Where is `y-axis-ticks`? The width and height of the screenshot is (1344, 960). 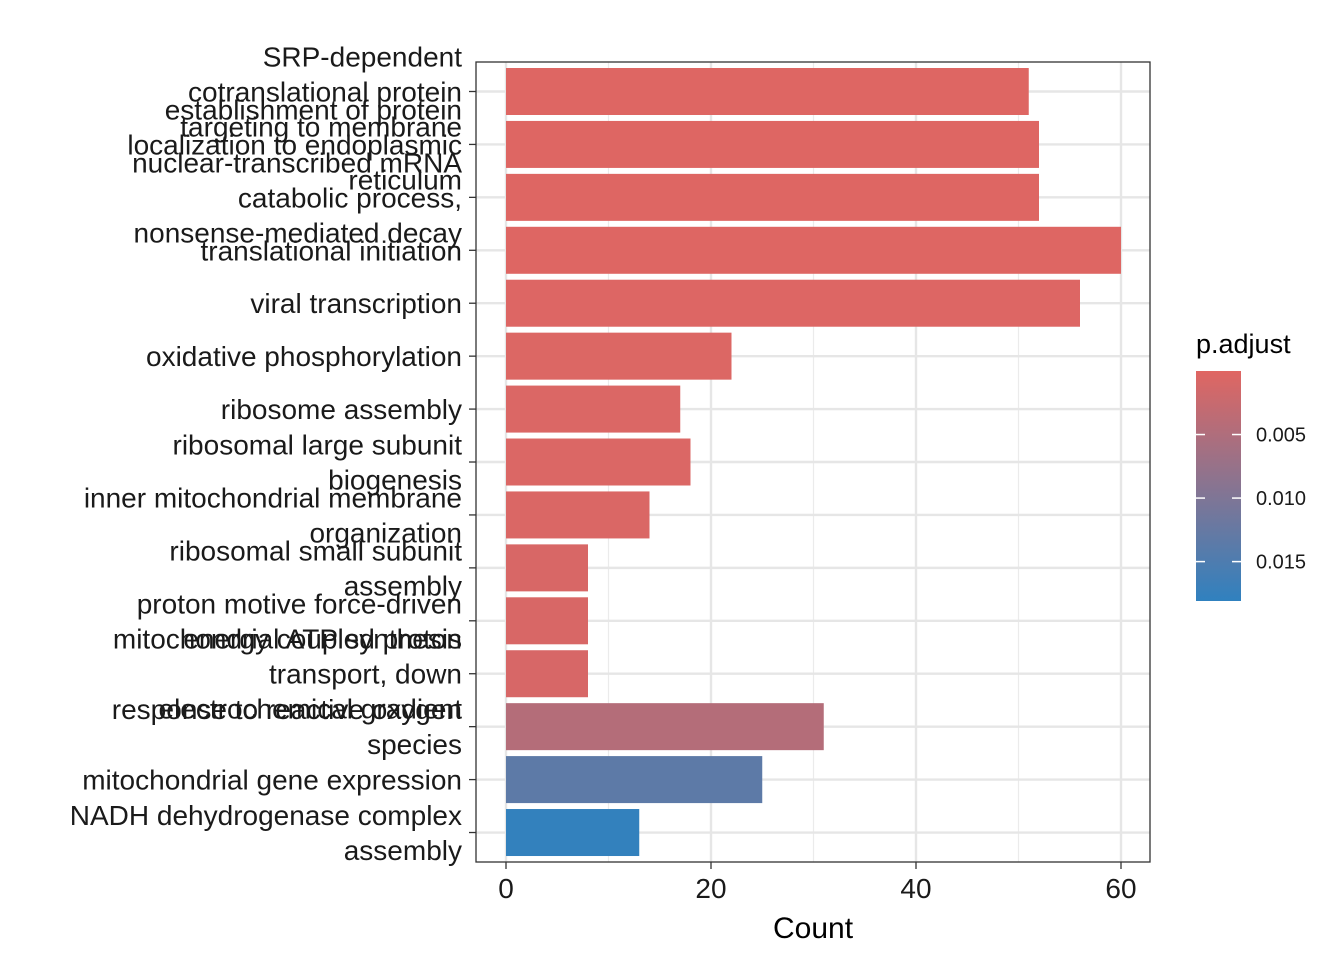 y-axis-ticks is located at coordinates (472, 462).